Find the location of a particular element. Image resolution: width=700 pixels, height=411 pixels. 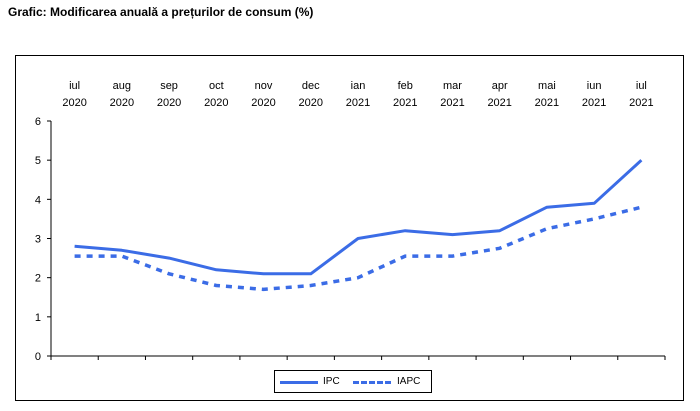

legend-swatch-ipc is located at coordinates (299, 382).